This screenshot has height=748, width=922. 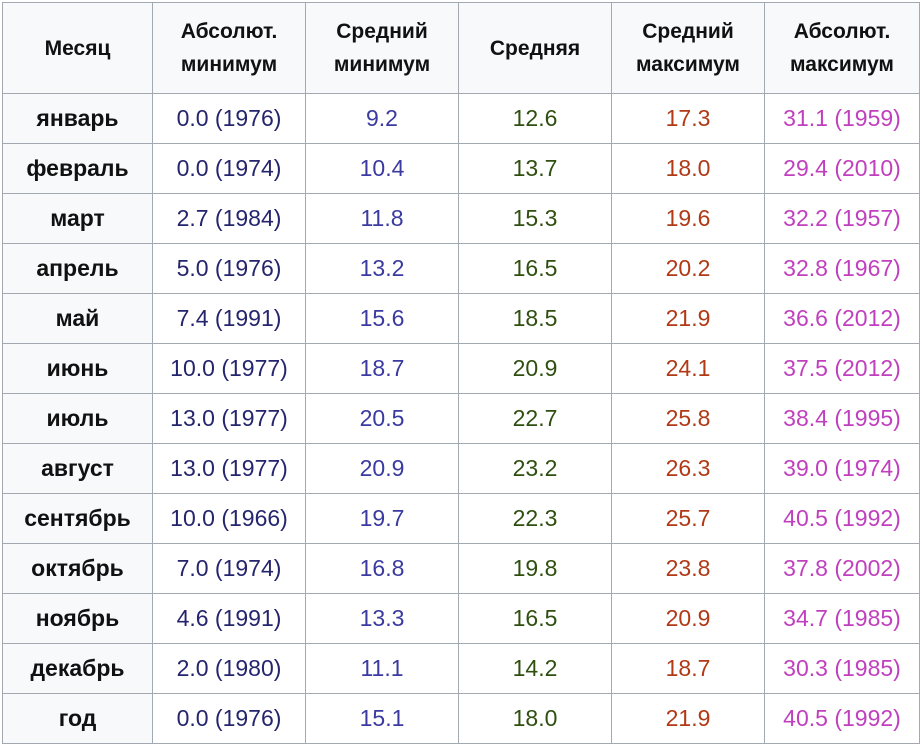 What do you see at coordinates (382, 268) in the screenshot?
I see `avg-min-cell: 13.2` at bounding box center [382, 268].